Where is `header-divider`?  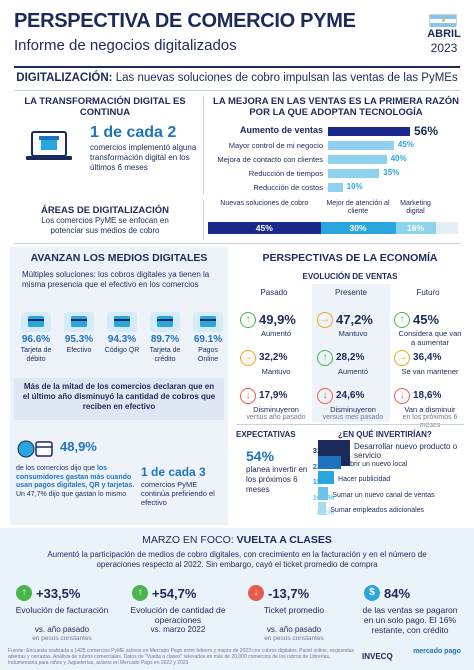
header-divider is located at coordinates (237, 67).